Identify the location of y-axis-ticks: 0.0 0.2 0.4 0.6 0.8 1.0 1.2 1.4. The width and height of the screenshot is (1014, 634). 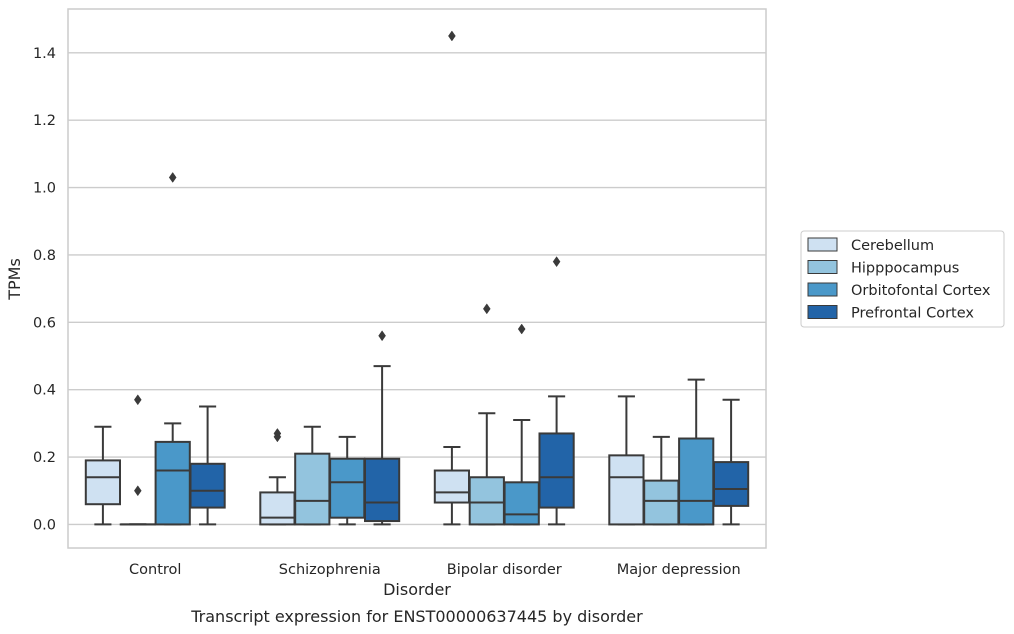
(44, 290).